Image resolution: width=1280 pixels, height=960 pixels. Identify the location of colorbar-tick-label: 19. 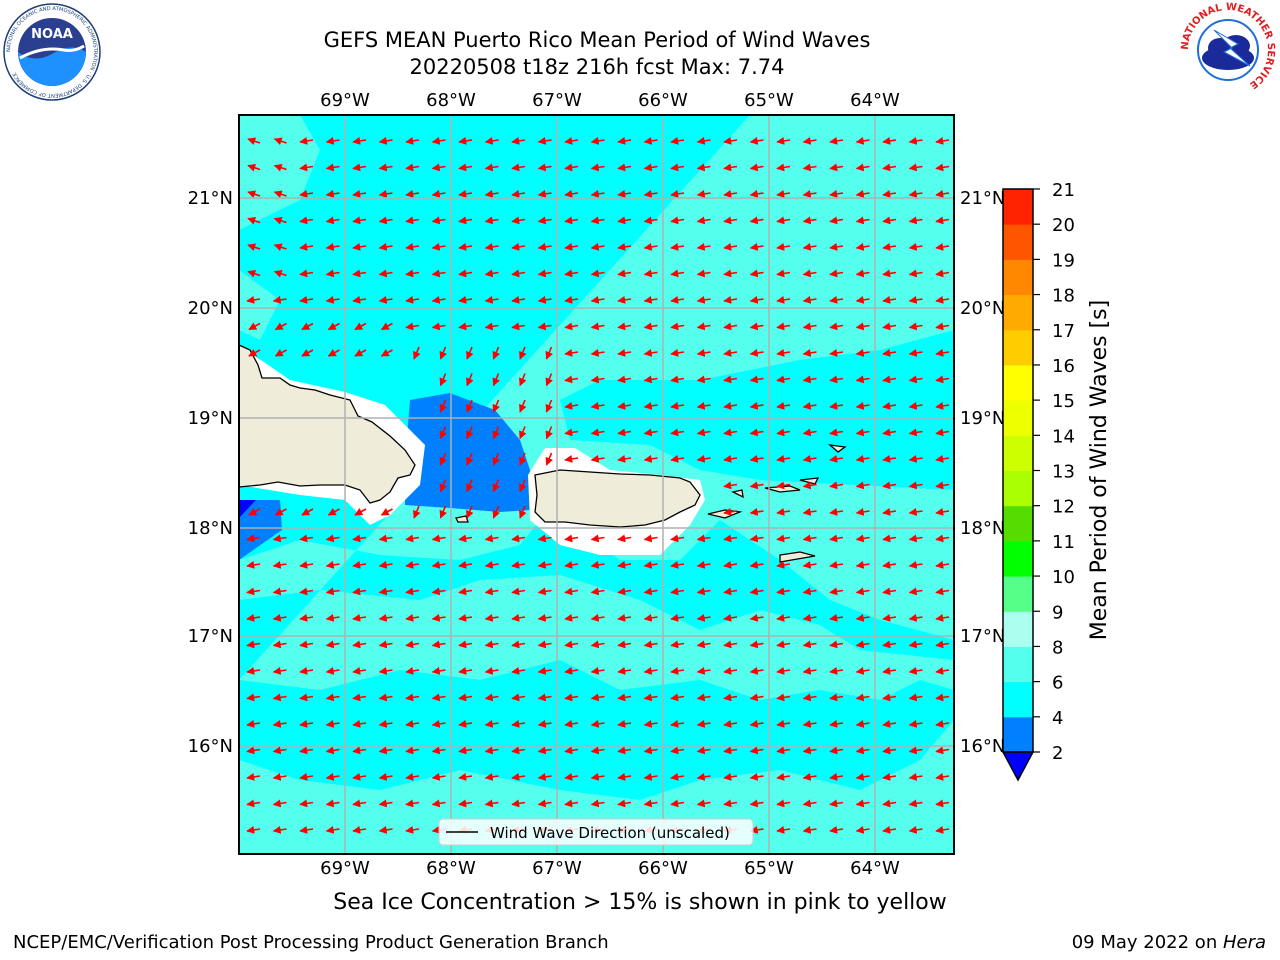
(1063, 260).